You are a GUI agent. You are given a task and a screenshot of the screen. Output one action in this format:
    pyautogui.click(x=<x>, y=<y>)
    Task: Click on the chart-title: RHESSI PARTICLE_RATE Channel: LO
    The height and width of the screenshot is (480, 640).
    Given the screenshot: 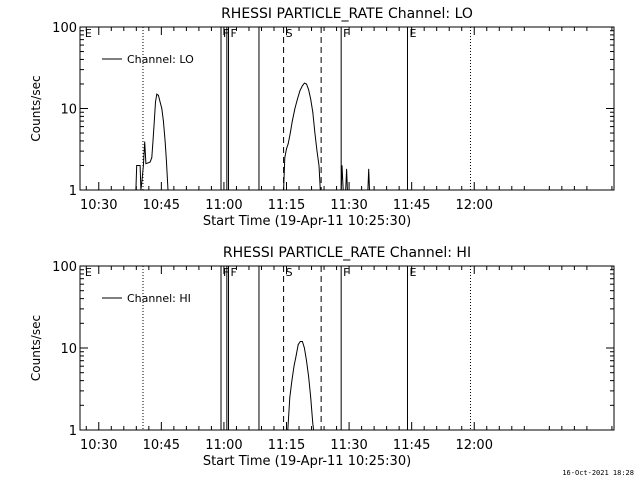 What is the action you would take?
    pyautogui.click(x=347, y=14)
    